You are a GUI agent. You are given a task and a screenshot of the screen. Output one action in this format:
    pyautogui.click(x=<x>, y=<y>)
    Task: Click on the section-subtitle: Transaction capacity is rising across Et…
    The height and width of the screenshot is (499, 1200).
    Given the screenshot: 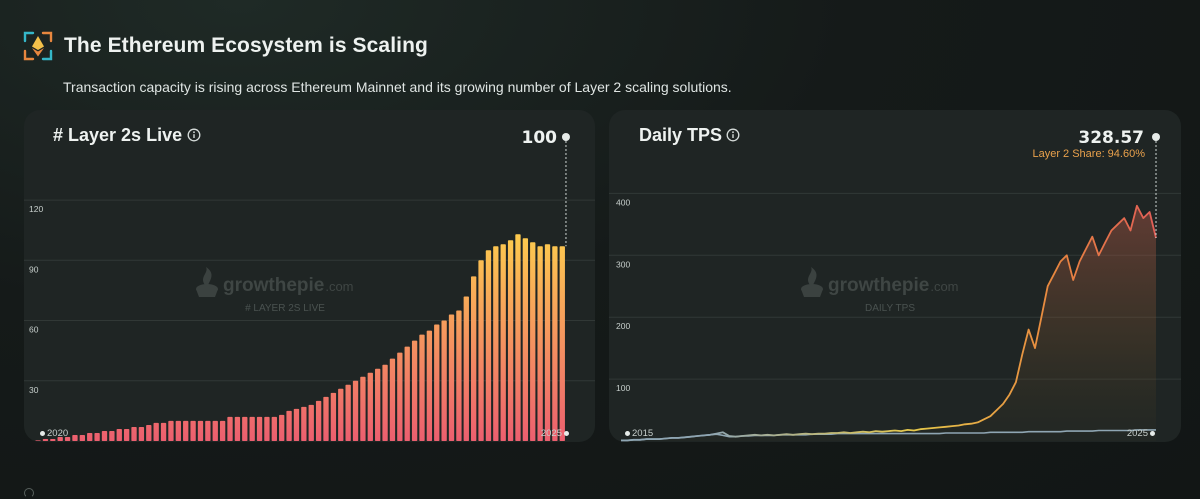 What is the action you would take?
    pyautogui.click(x=397, y=87)
    